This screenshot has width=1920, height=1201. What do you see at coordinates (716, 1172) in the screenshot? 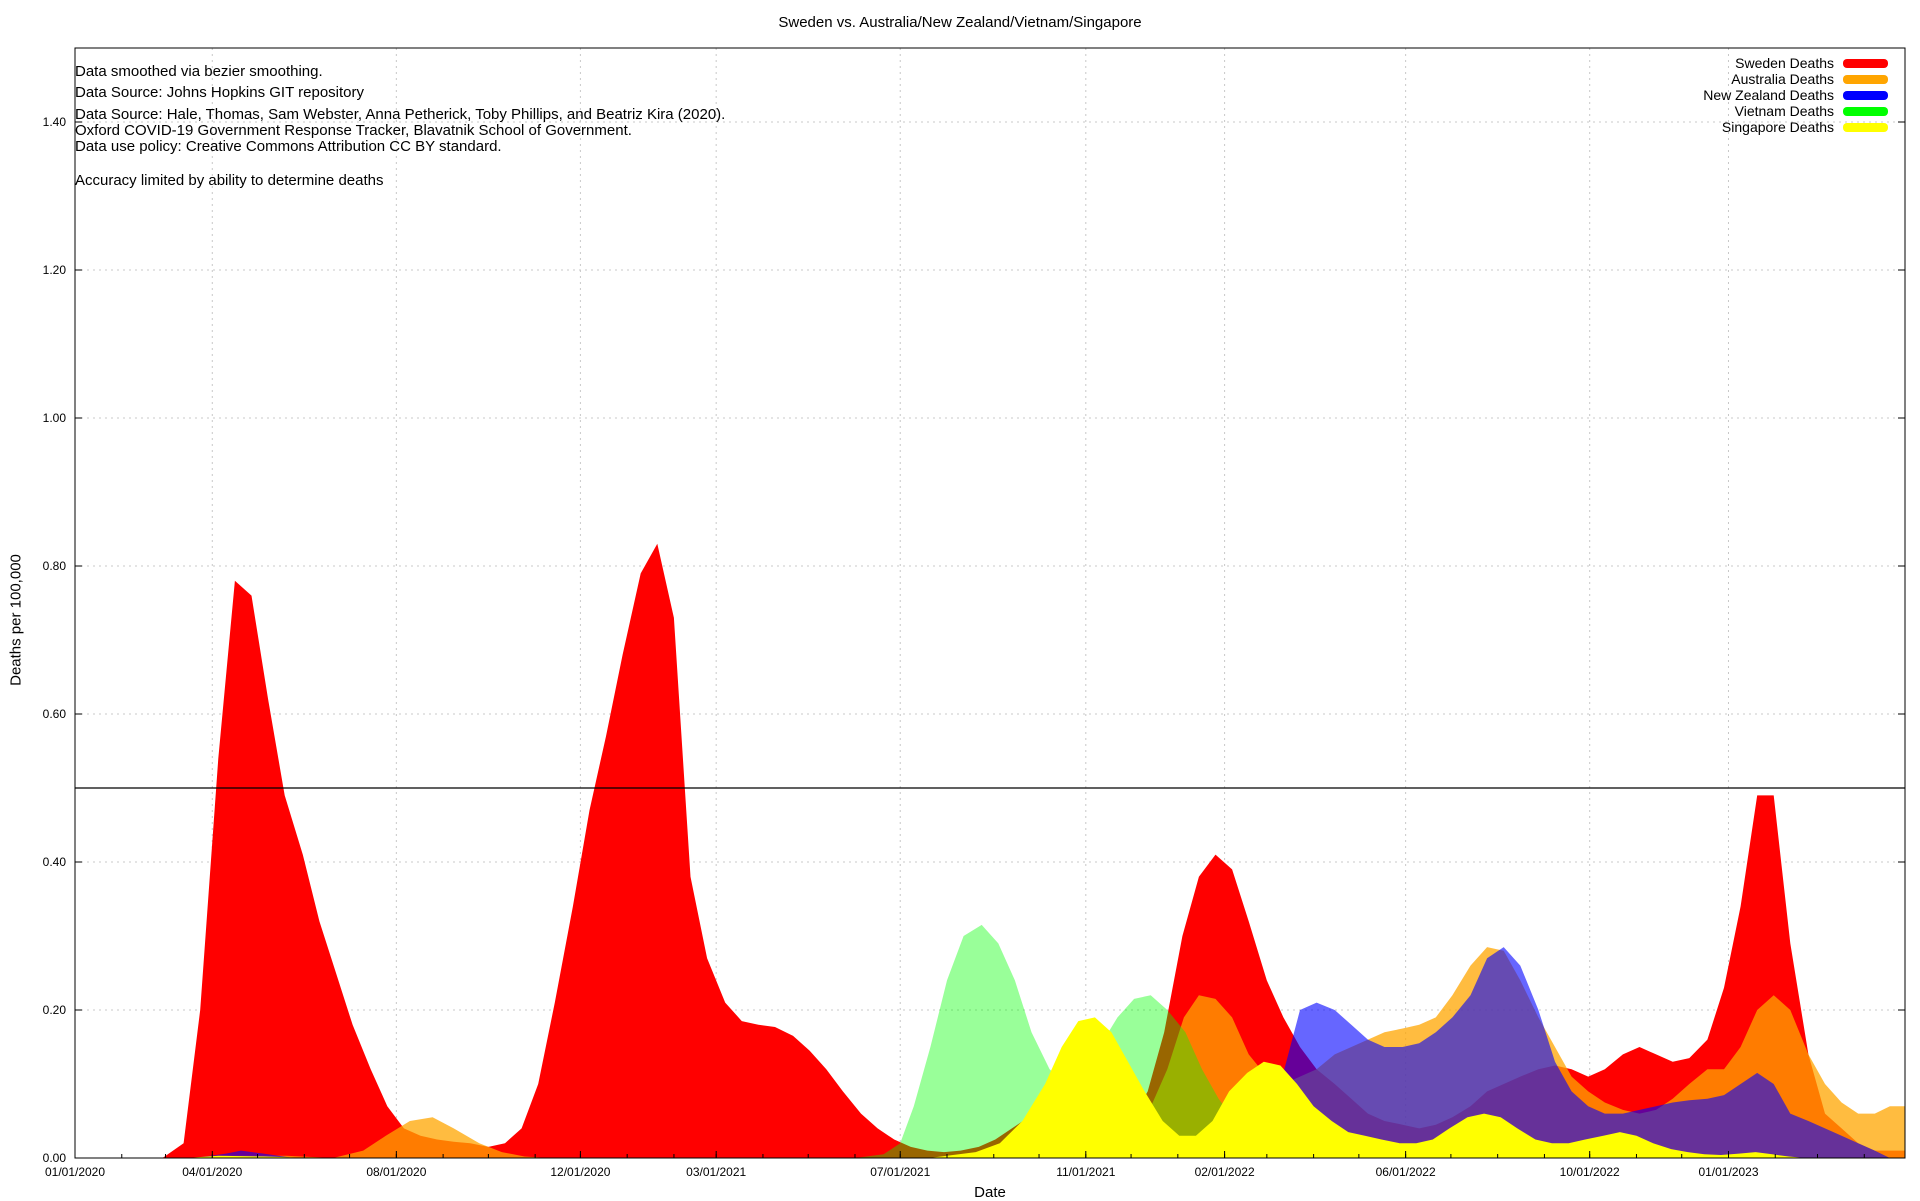
I see `x-tick-label: 03/01/2021` at bounding box center [716, 1172].